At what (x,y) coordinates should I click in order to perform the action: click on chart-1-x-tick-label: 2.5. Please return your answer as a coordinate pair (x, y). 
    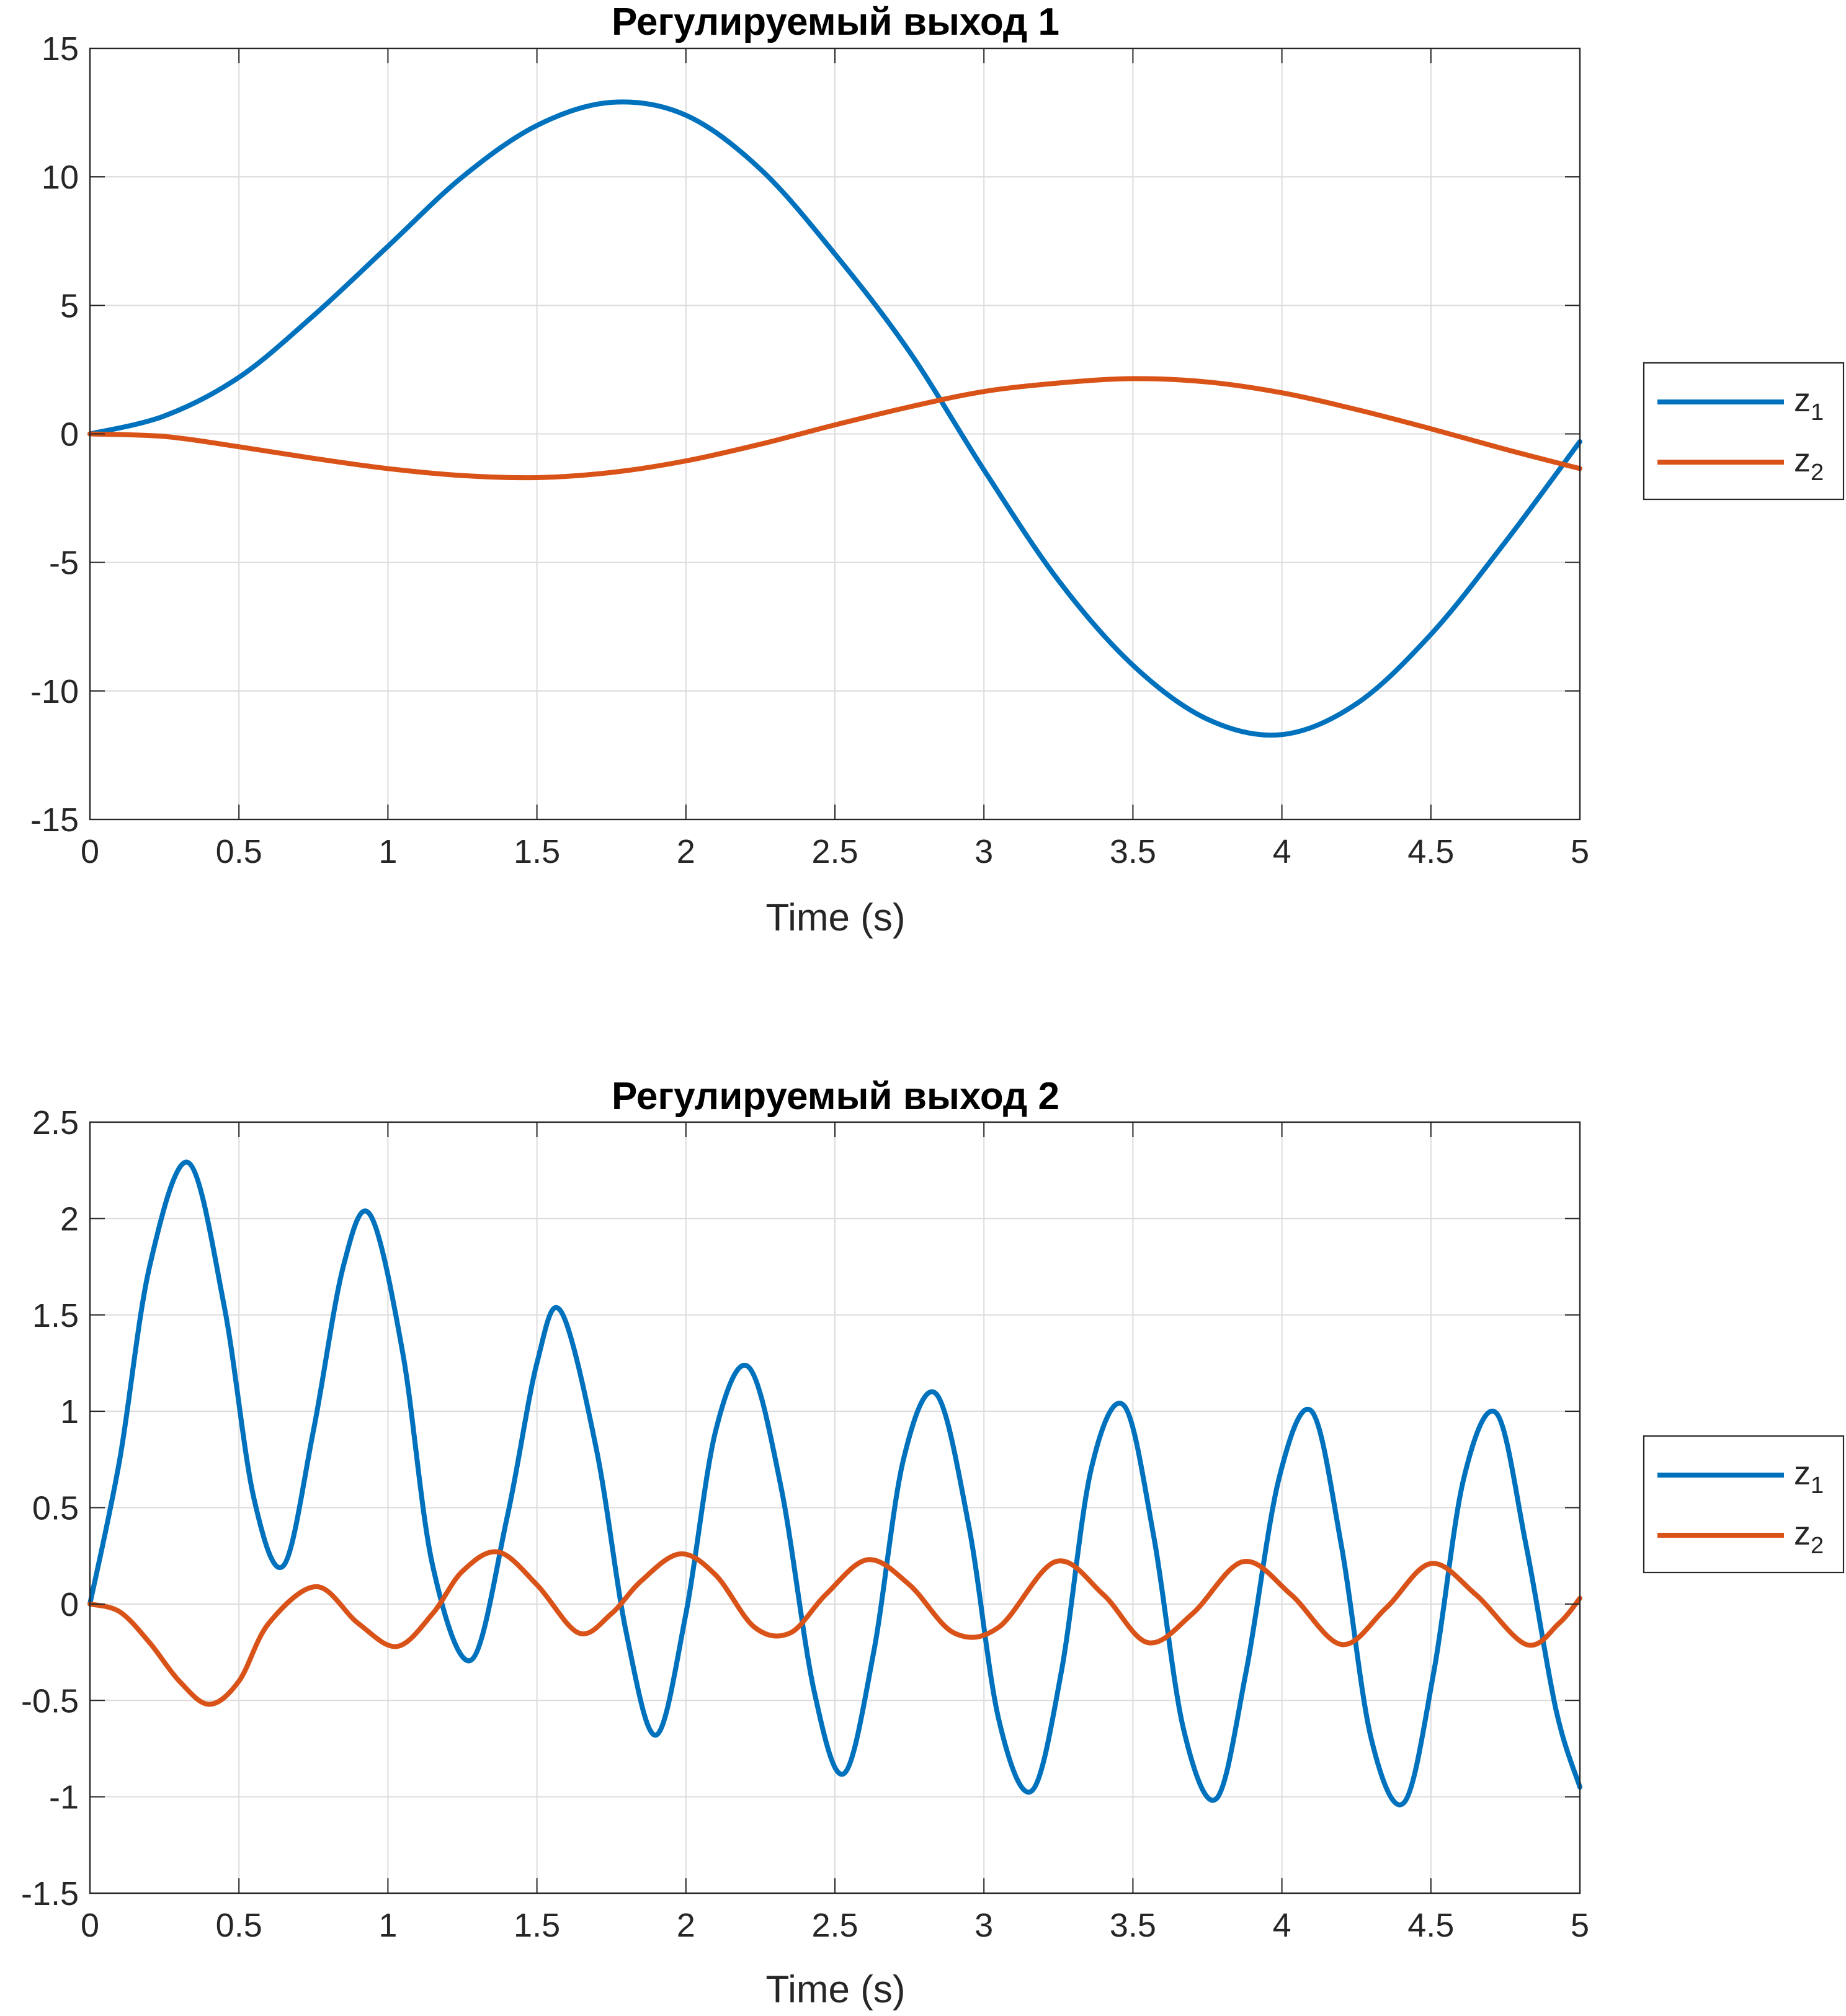
    Looking at the image, I should click on (834, 851).